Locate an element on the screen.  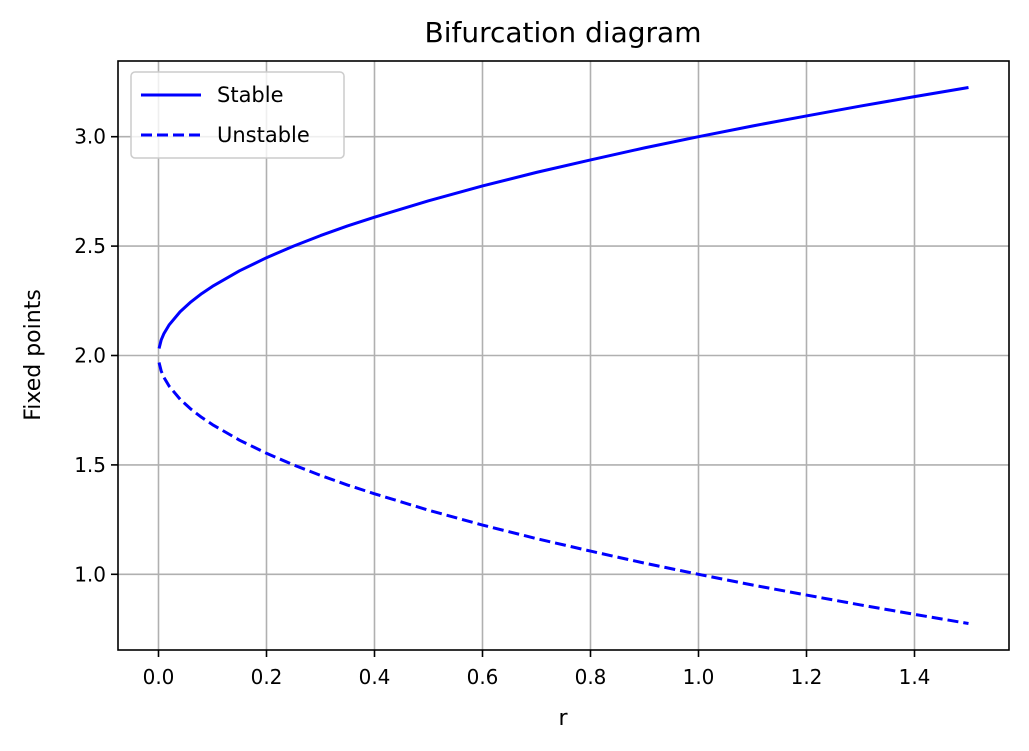
chart-title: Bifurcation diagram is located at coordinates (562, 32).